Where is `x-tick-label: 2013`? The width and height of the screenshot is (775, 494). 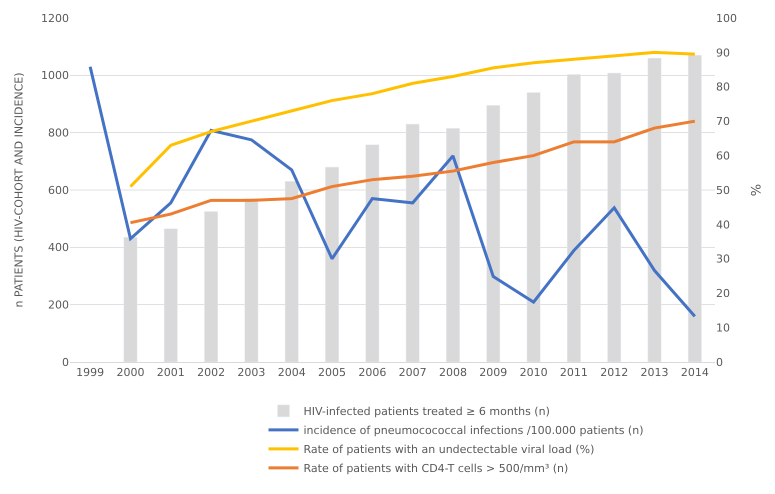 x-tick-label: 2013 is located at coordinates (654, 373).